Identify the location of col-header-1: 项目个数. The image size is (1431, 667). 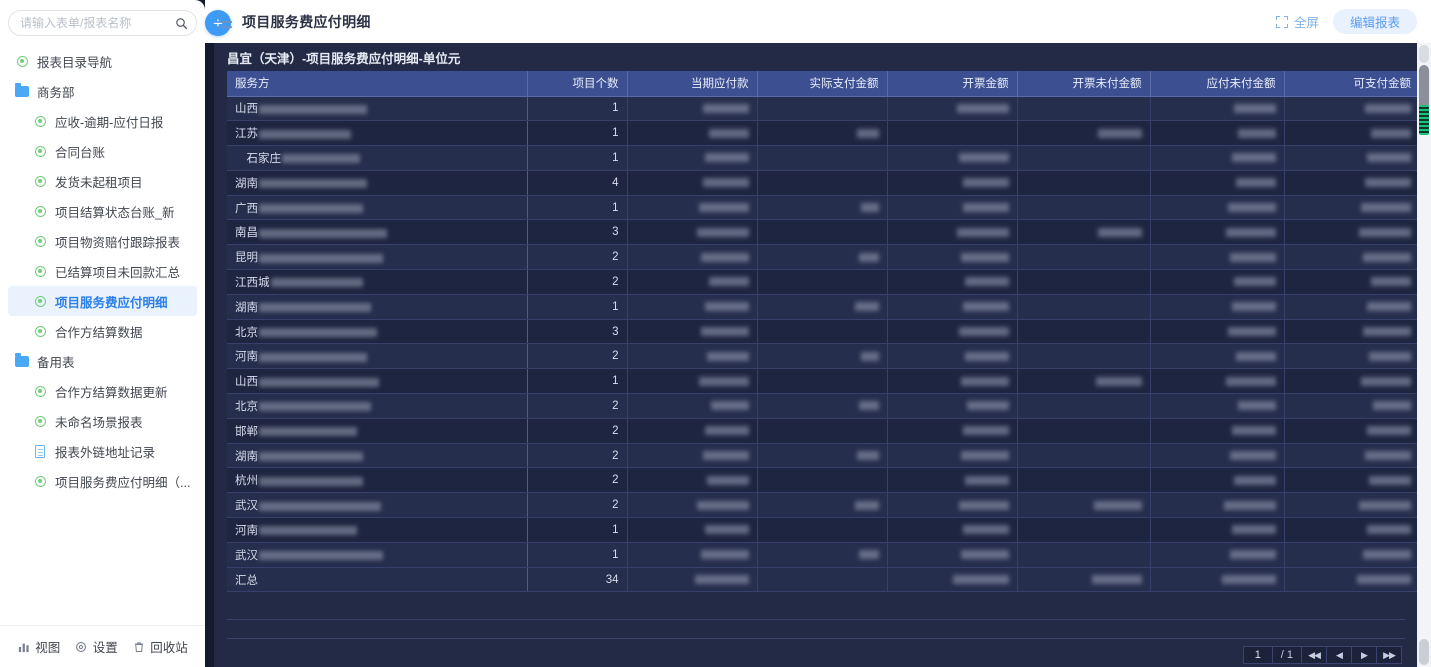
(577, 84).